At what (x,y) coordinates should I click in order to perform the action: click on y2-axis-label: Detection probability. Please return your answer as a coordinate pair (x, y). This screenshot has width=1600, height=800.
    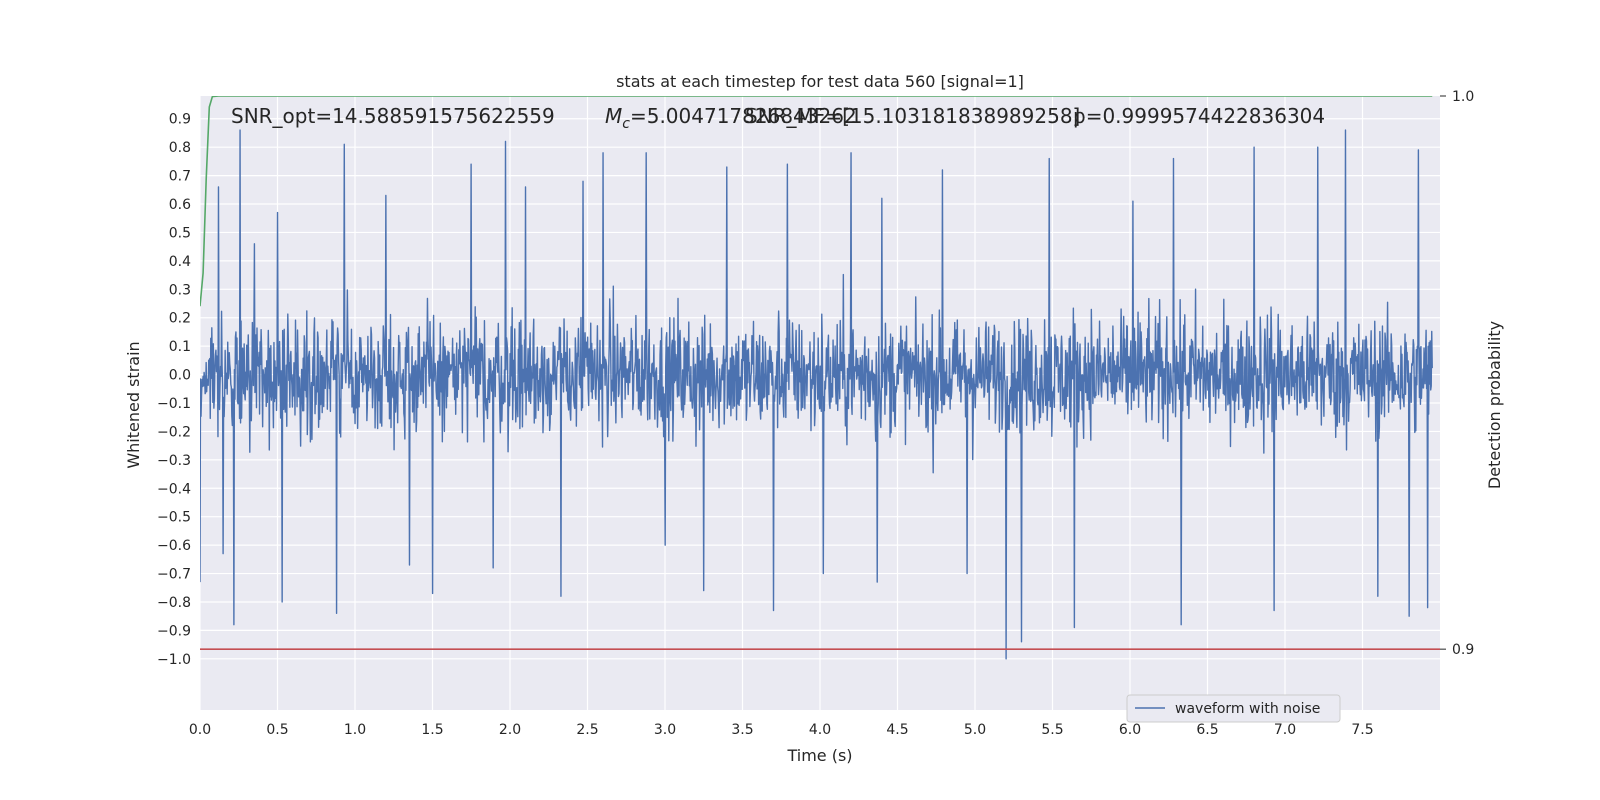
    Looking at the image, I should click on (1494, 405).